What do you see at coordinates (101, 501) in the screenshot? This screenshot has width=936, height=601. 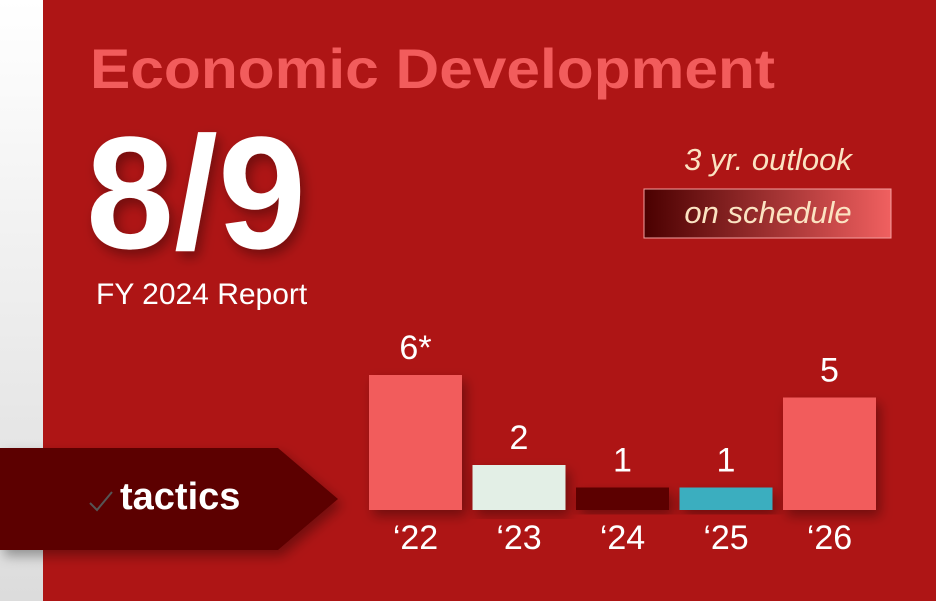 I see `check-icon` at bounding box center [101, 501].